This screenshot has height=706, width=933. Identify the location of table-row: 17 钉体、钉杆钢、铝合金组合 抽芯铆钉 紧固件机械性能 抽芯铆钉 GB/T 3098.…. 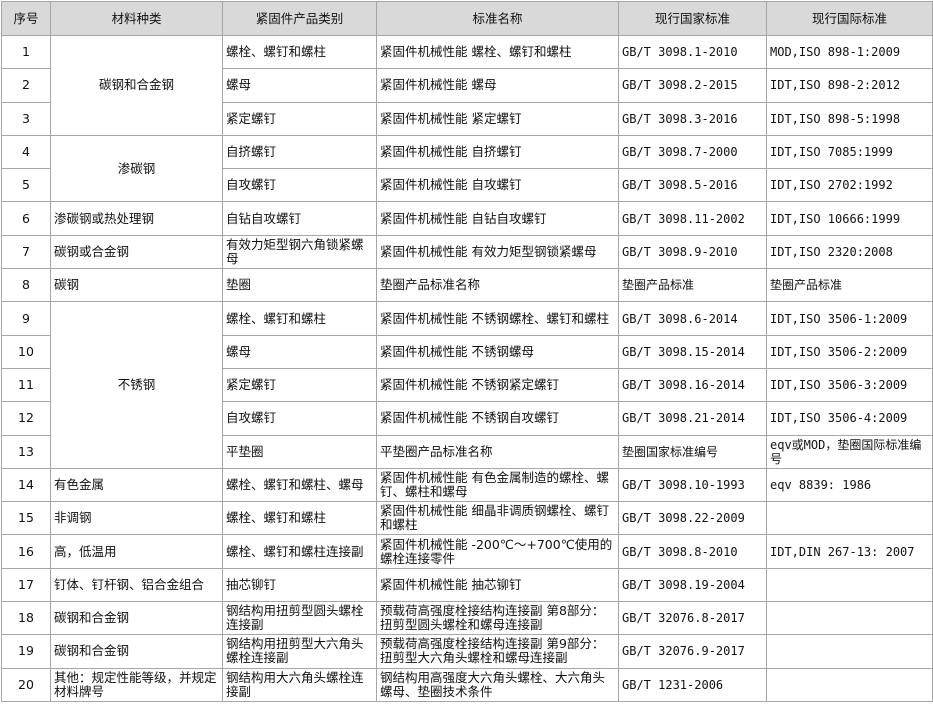
(467, 585).